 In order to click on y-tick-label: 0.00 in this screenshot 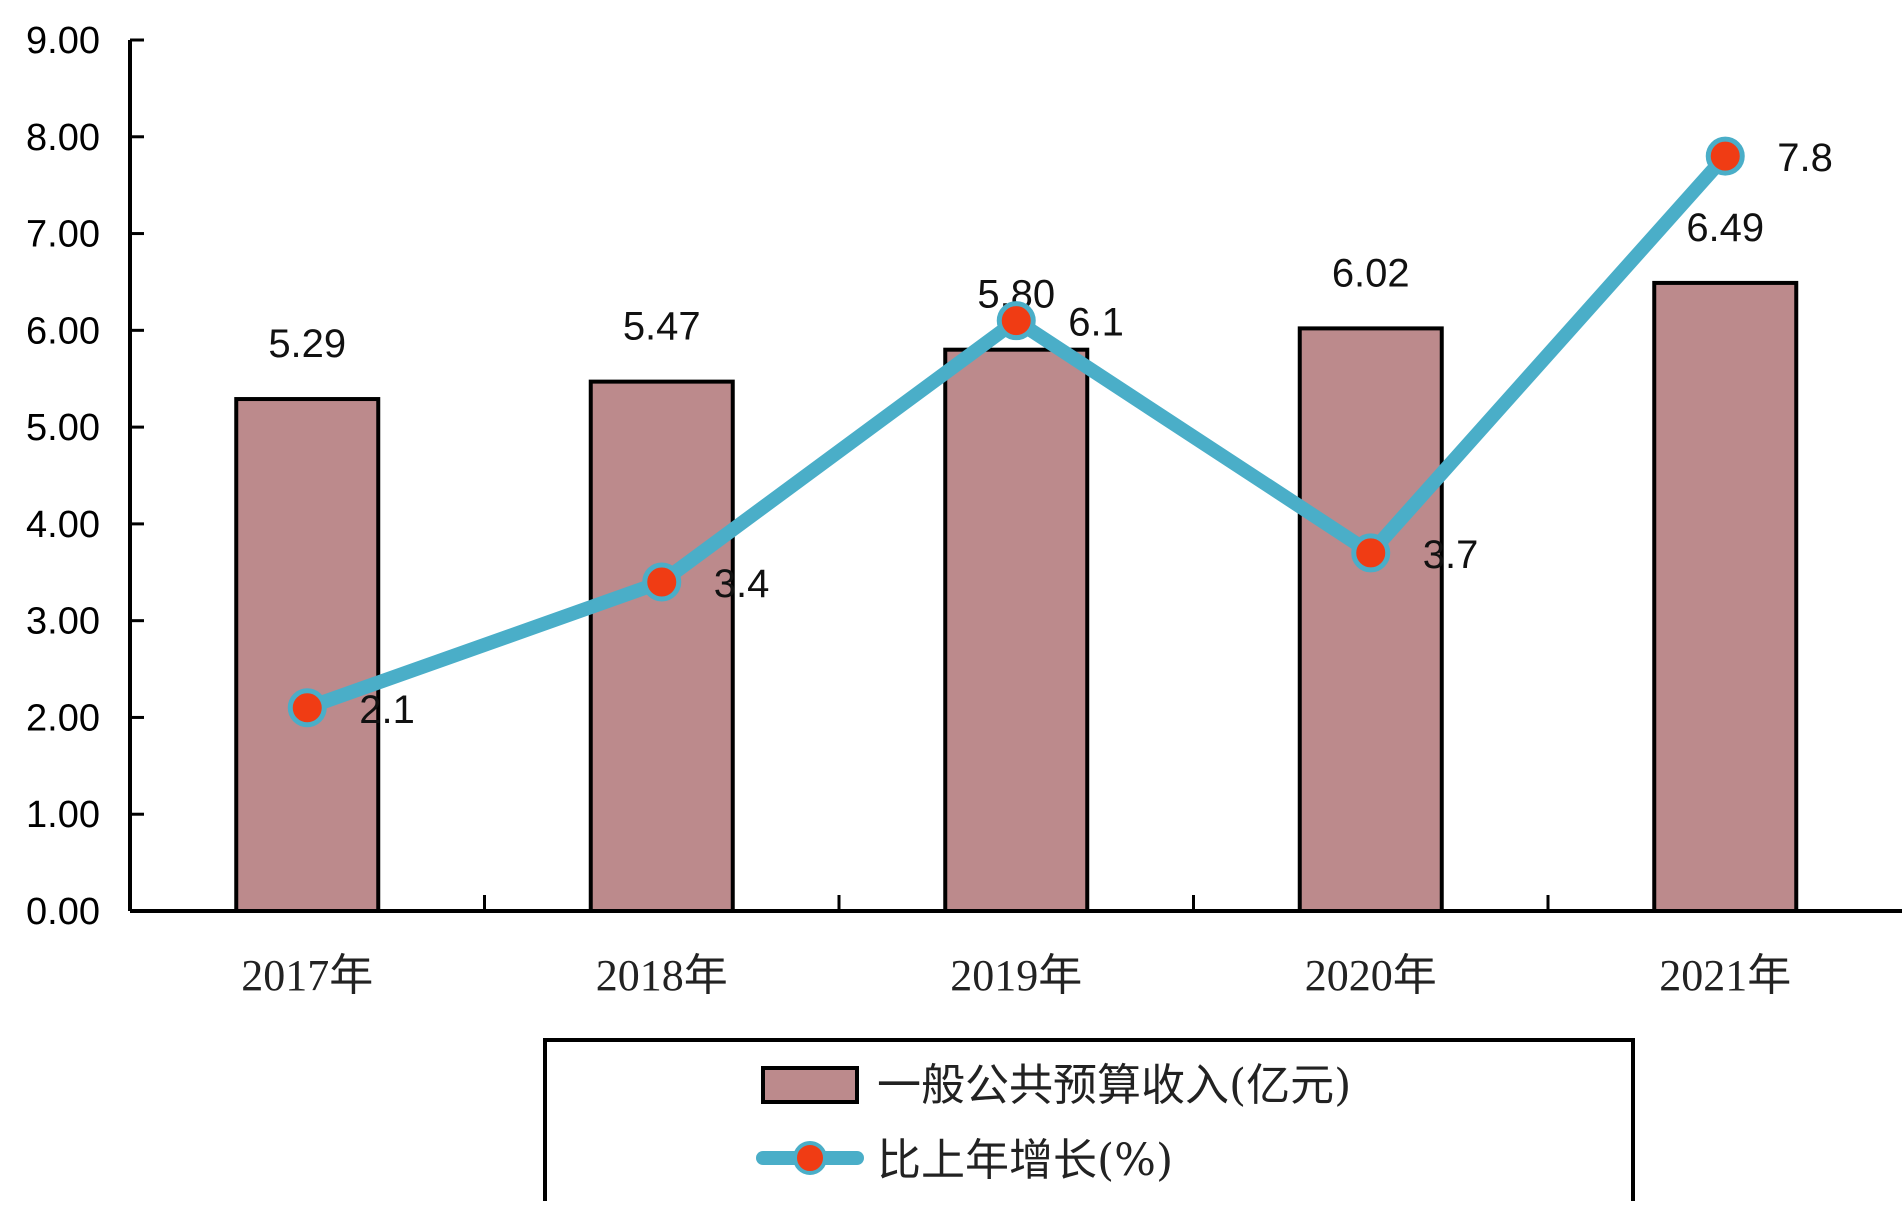, I will do `click(63, 912)`.